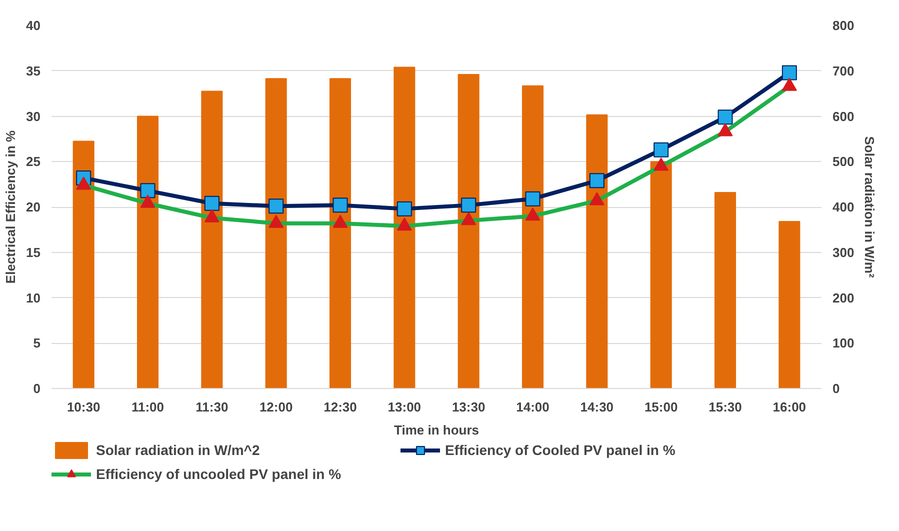  I want to click on y2-tick-label: 500, so click(843, 162).